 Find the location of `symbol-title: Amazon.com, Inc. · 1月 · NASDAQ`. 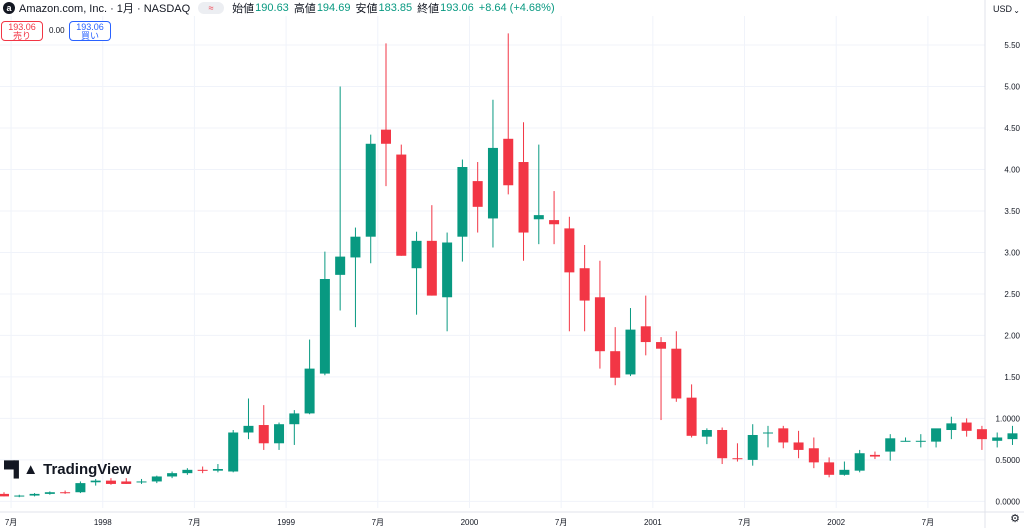

symbol-title: Amazon.com, Inc. · 1月 · NASDAQ is located at coordinates (105, 9).